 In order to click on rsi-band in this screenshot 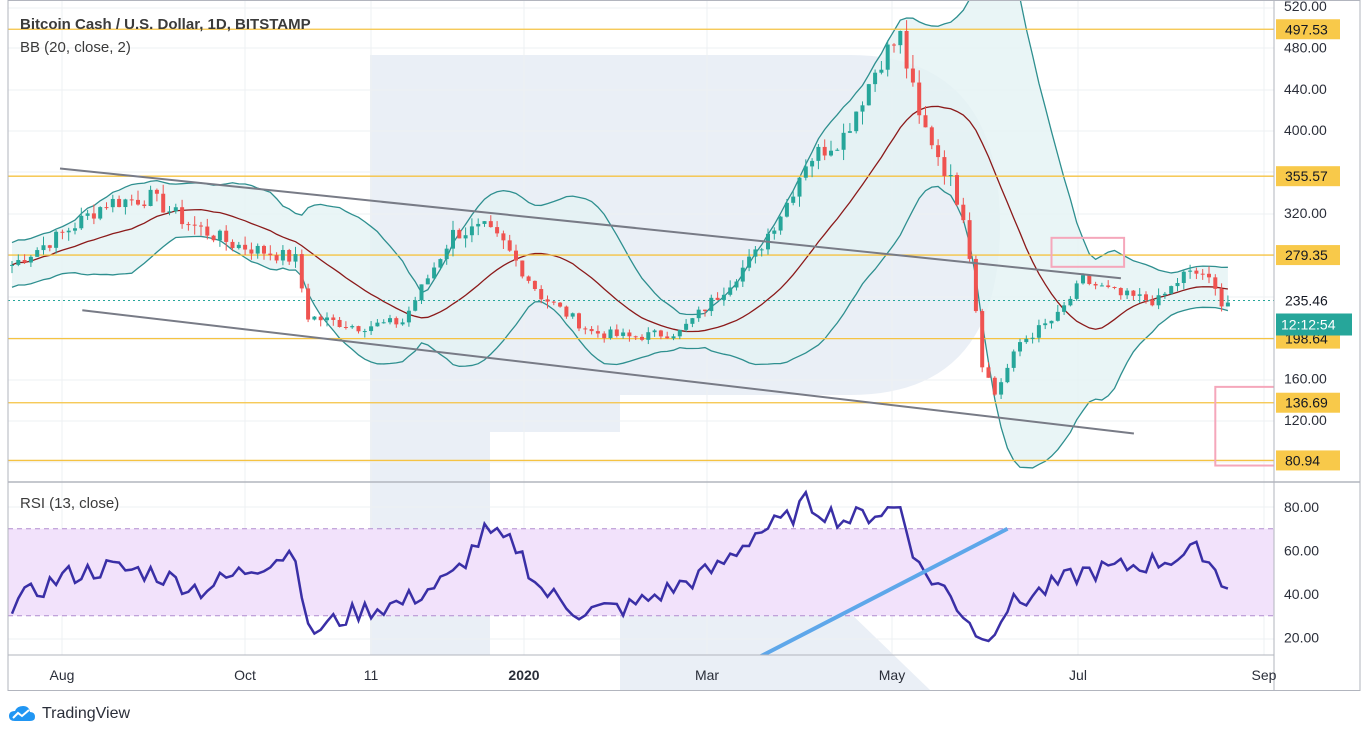, I will do `click(641, 572)`.